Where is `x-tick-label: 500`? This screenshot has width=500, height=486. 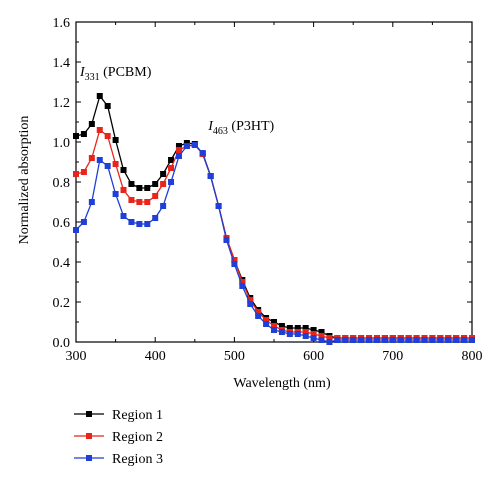
x-tick-label: 500 is located at coordinates (234, 356).